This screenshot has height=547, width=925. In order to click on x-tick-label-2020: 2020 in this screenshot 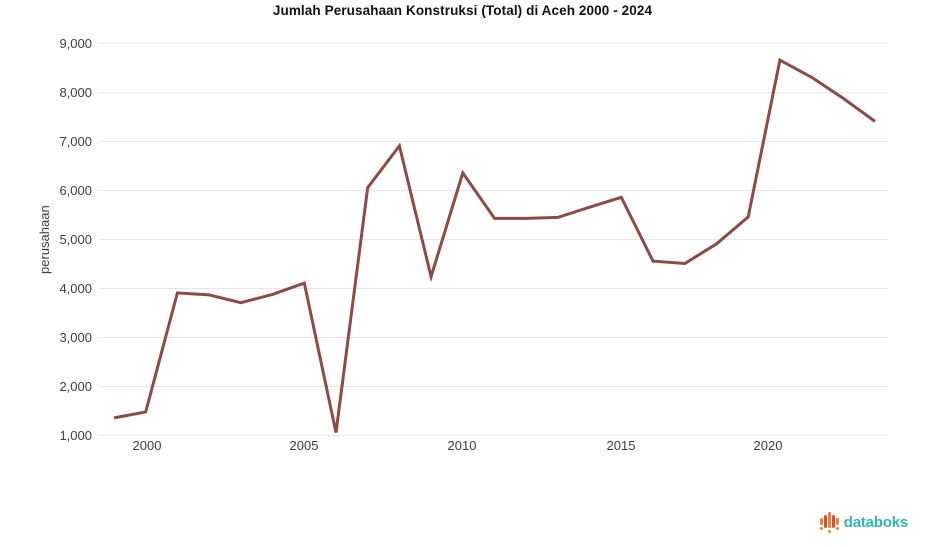, I will do `click(768, 445)`.